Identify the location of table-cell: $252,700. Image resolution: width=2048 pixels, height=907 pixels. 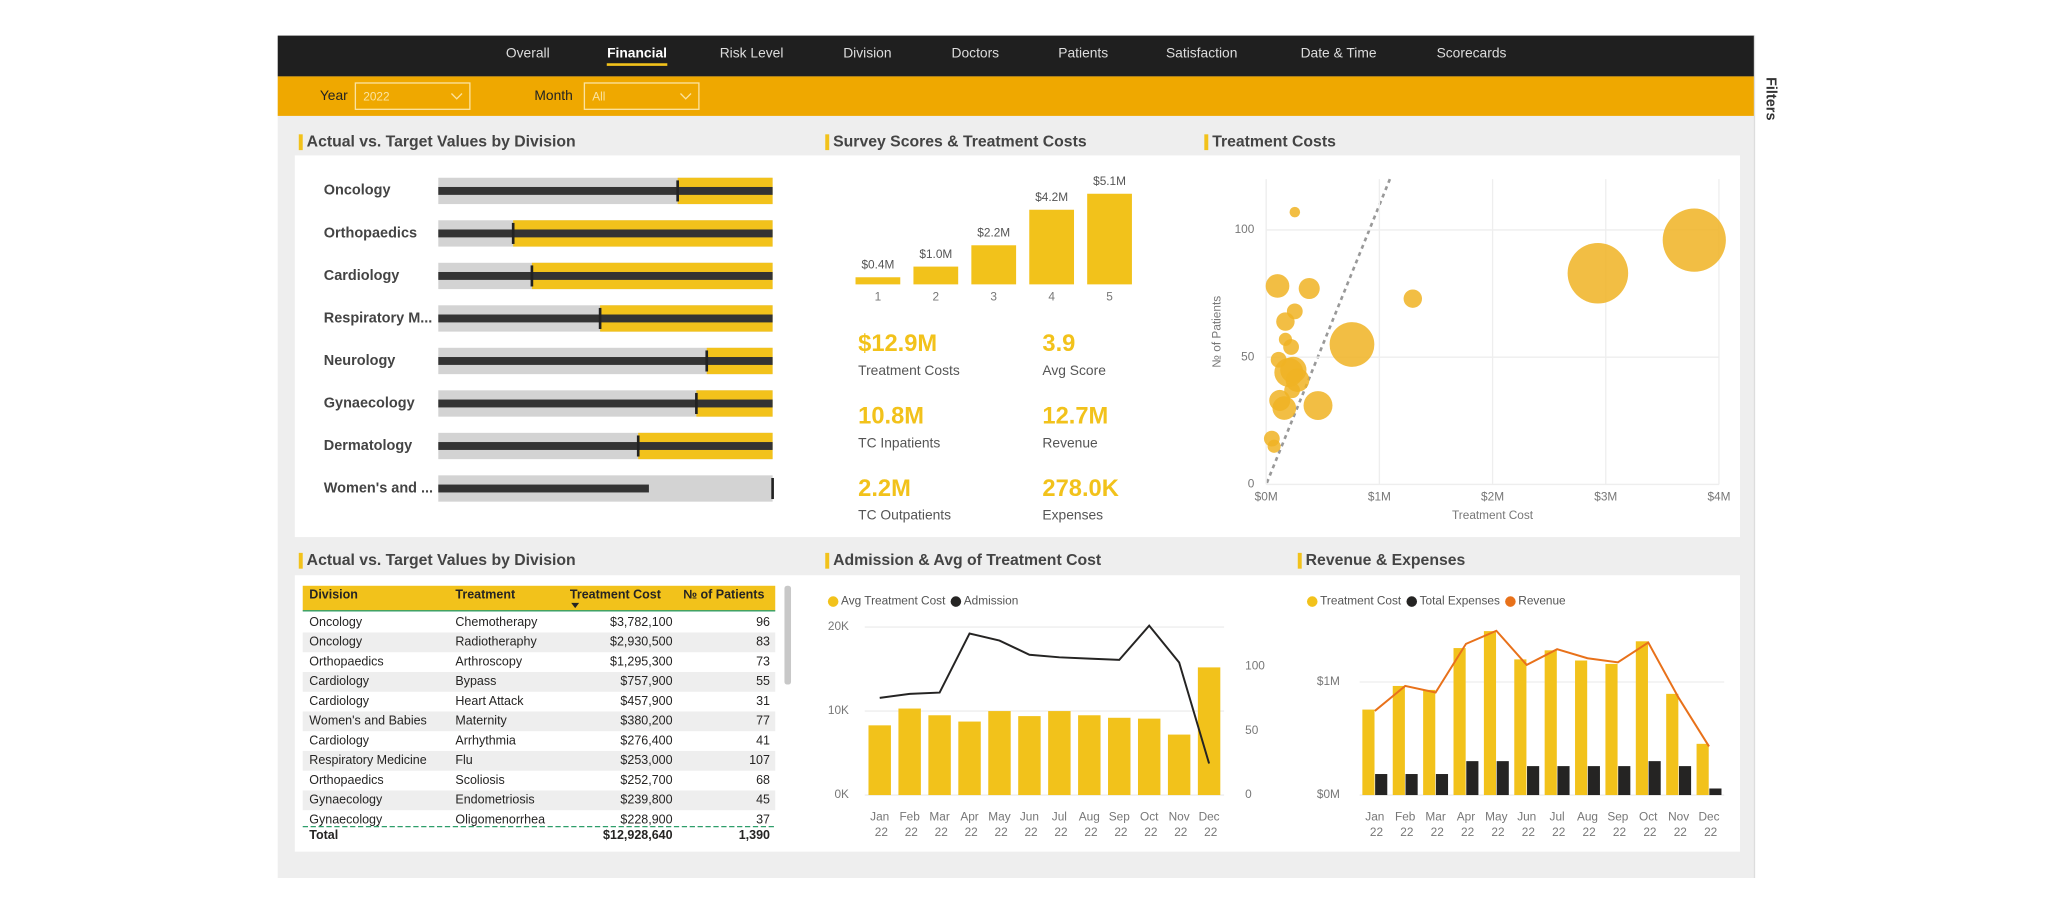
(646, 780).